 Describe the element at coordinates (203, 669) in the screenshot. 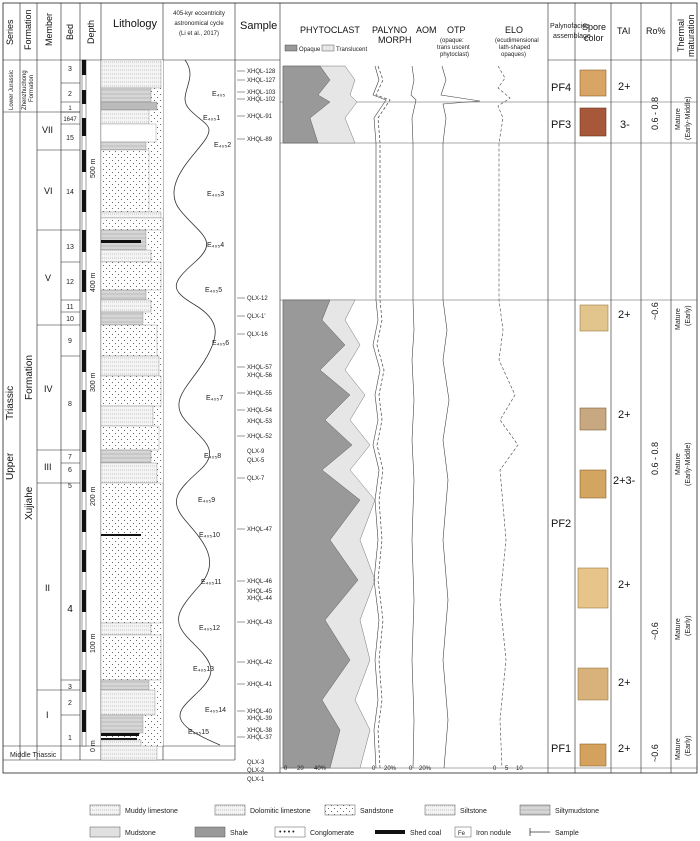

I see `cycle-label: E₄₀₅13` at that location.